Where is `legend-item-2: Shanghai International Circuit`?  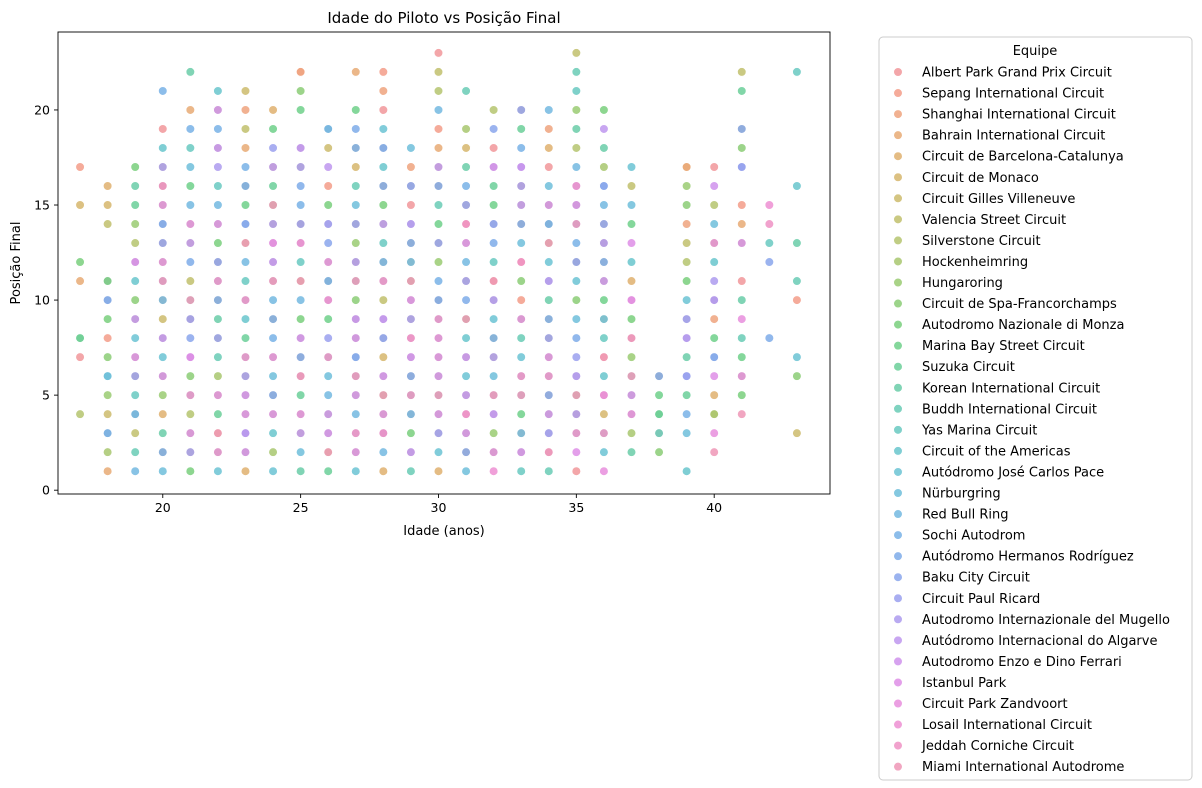 legend-item-2: Shanghai International Circuit is located at coordinates (1019, 115).